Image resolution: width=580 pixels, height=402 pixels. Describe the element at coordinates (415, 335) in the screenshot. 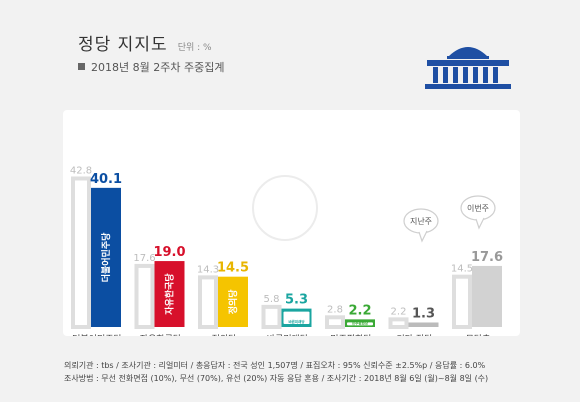

I see `category-label-5: 기타 정당` at that location.